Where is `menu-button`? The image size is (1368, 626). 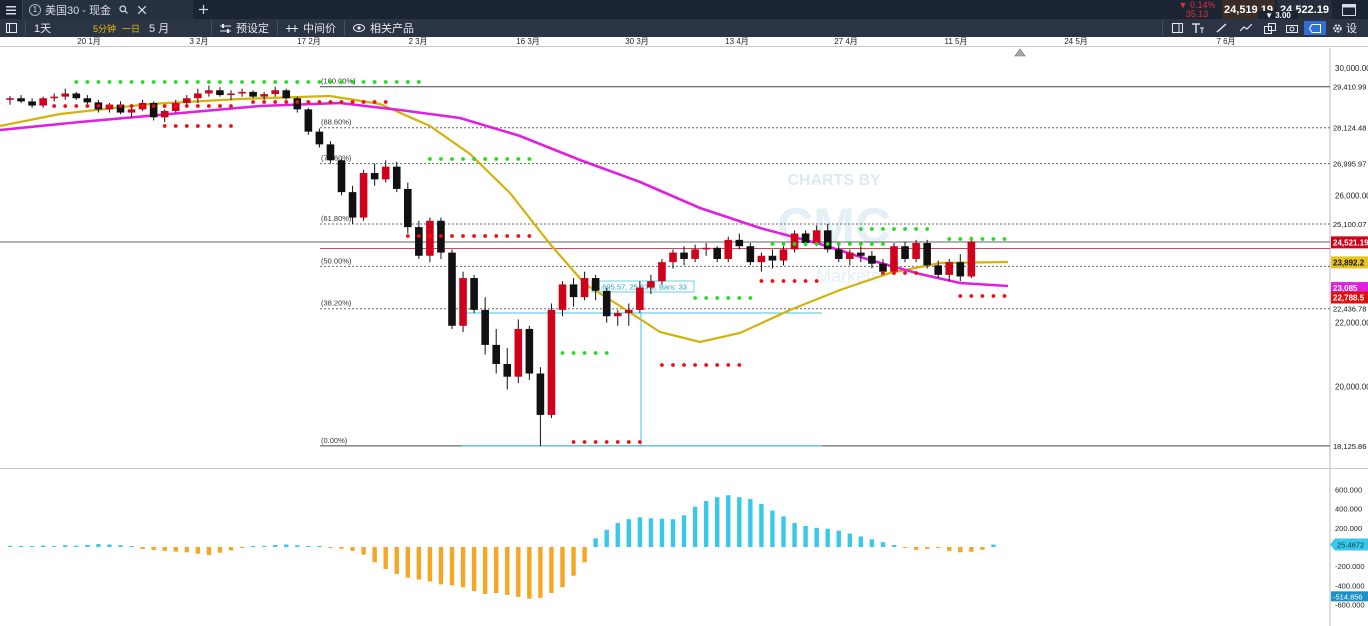
menu-button is located at coordinates (11, 9).